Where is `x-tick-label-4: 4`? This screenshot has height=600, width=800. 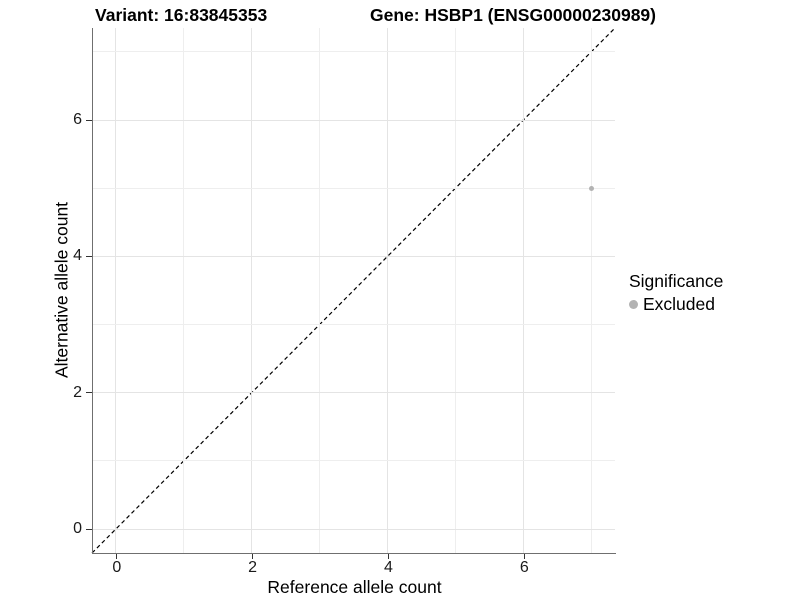 x-tick-label-4: 4 is located at coordinates (388, 567).